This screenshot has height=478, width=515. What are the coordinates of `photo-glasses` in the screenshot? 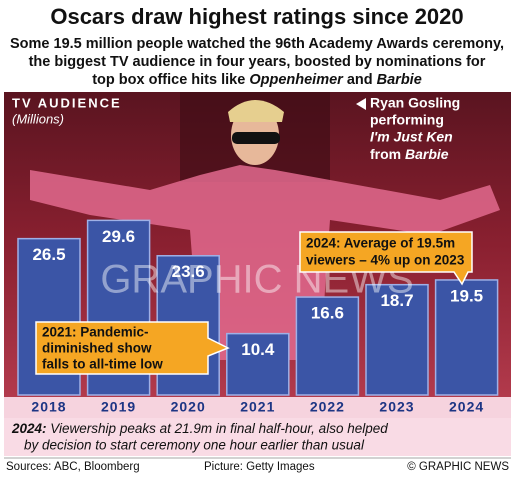 It's located at (256, 138).